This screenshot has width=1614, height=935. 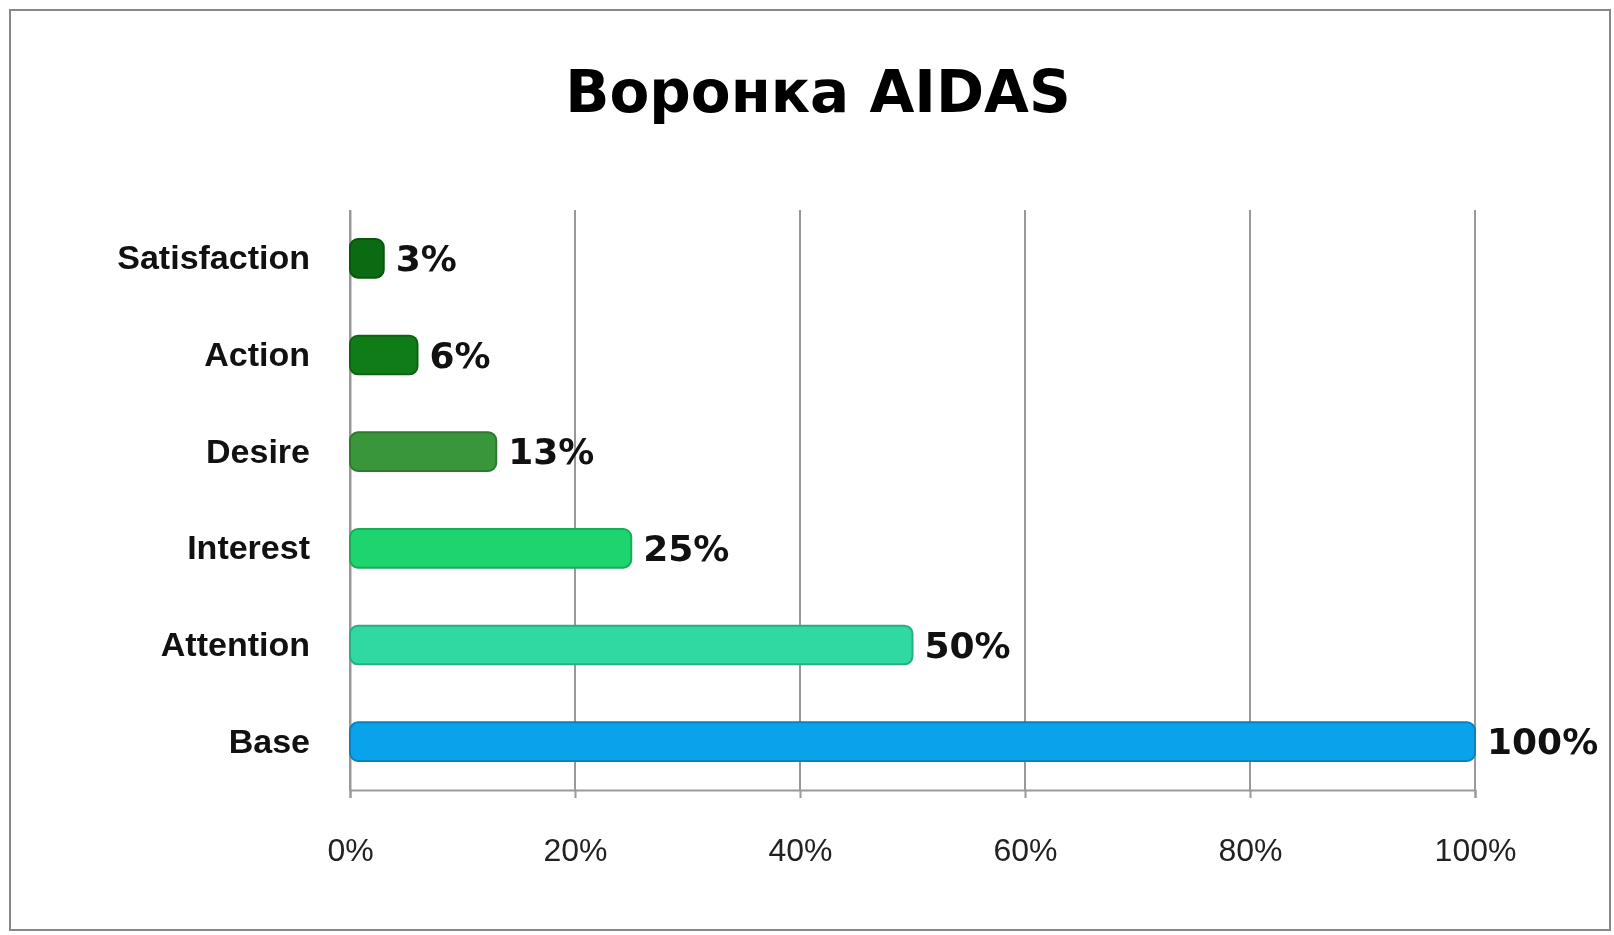 I want to click on y-tick-label: Interest, so click(x=248, y=547).